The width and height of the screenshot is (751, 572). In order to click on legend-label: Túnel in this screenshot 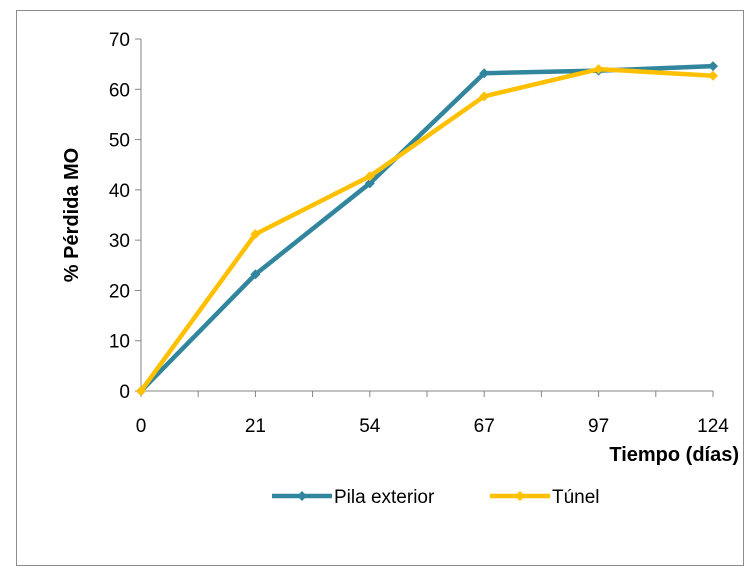, I will do `click(576, 497)`.